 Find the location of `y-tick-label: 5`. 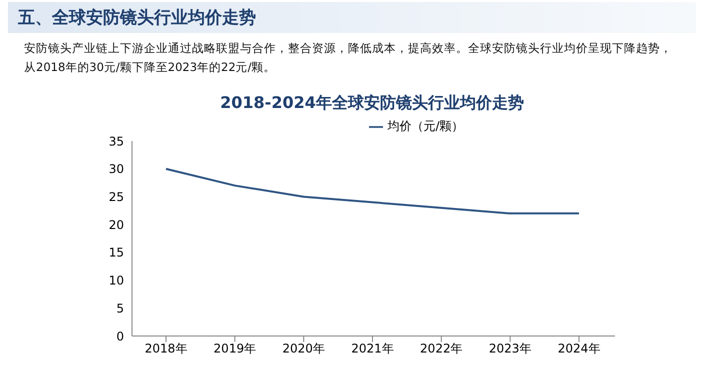

y-tick-label: 5 is located at coordinates (120, 308).